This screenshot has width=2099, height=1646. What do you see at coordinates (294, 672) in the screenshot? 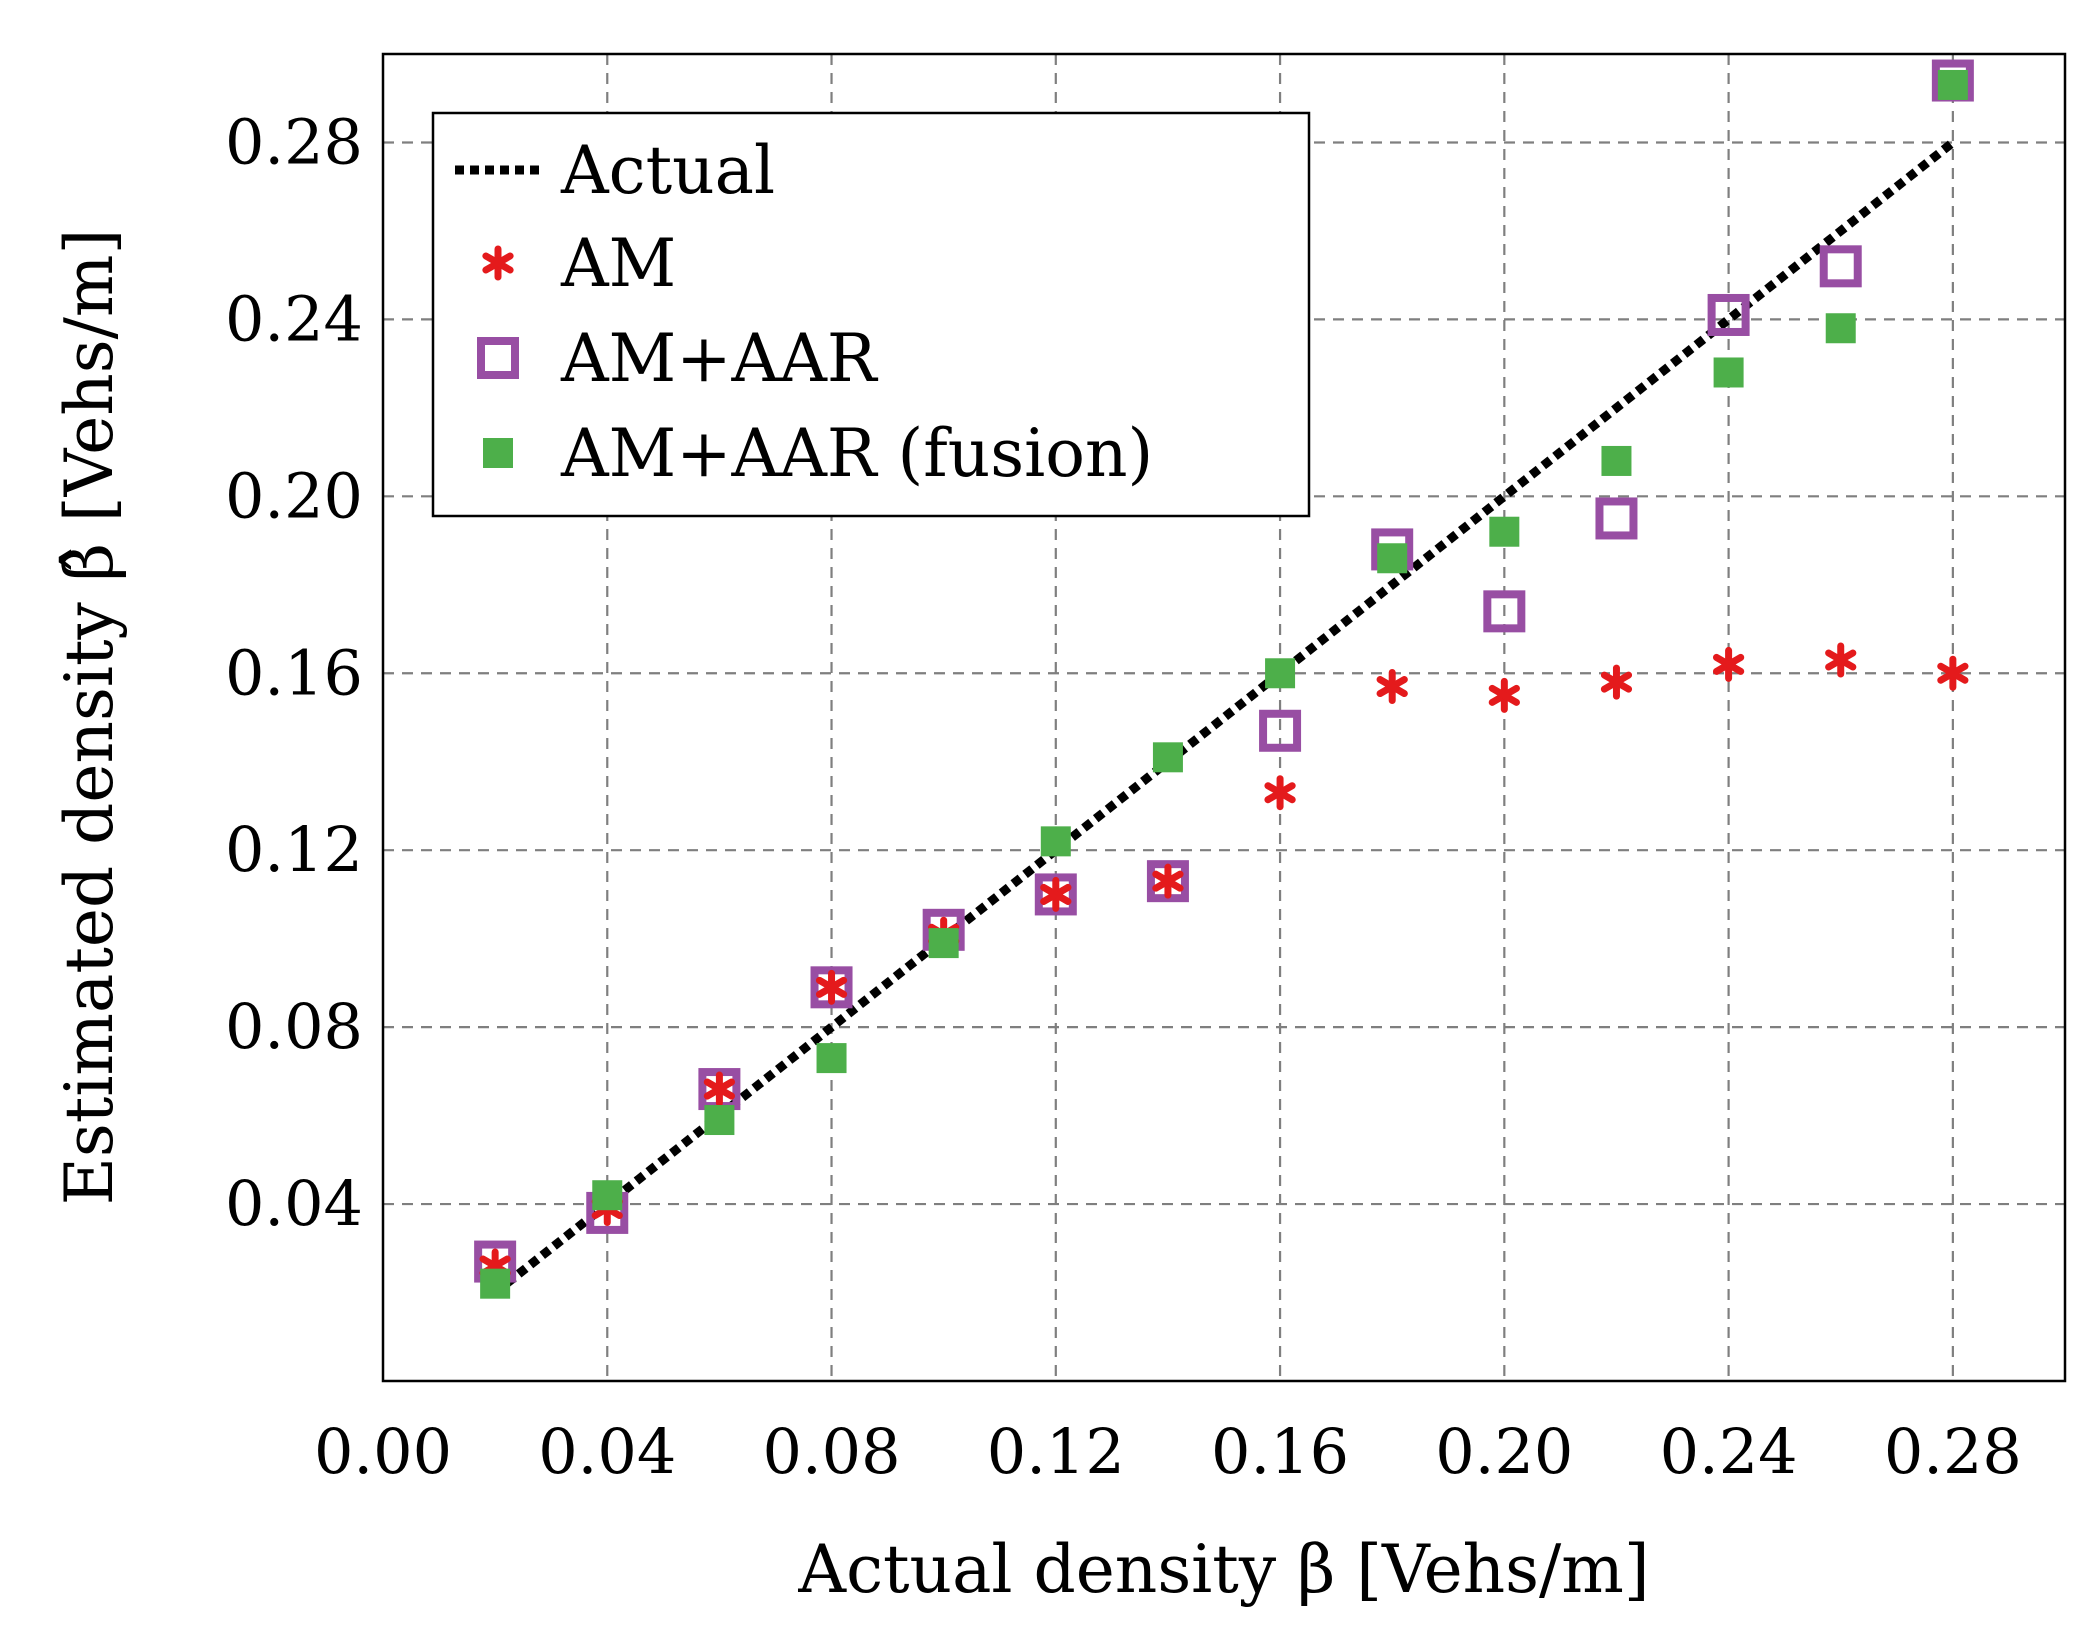
I see `y-tick-label: 0.16` at bounding box center [294, 672].